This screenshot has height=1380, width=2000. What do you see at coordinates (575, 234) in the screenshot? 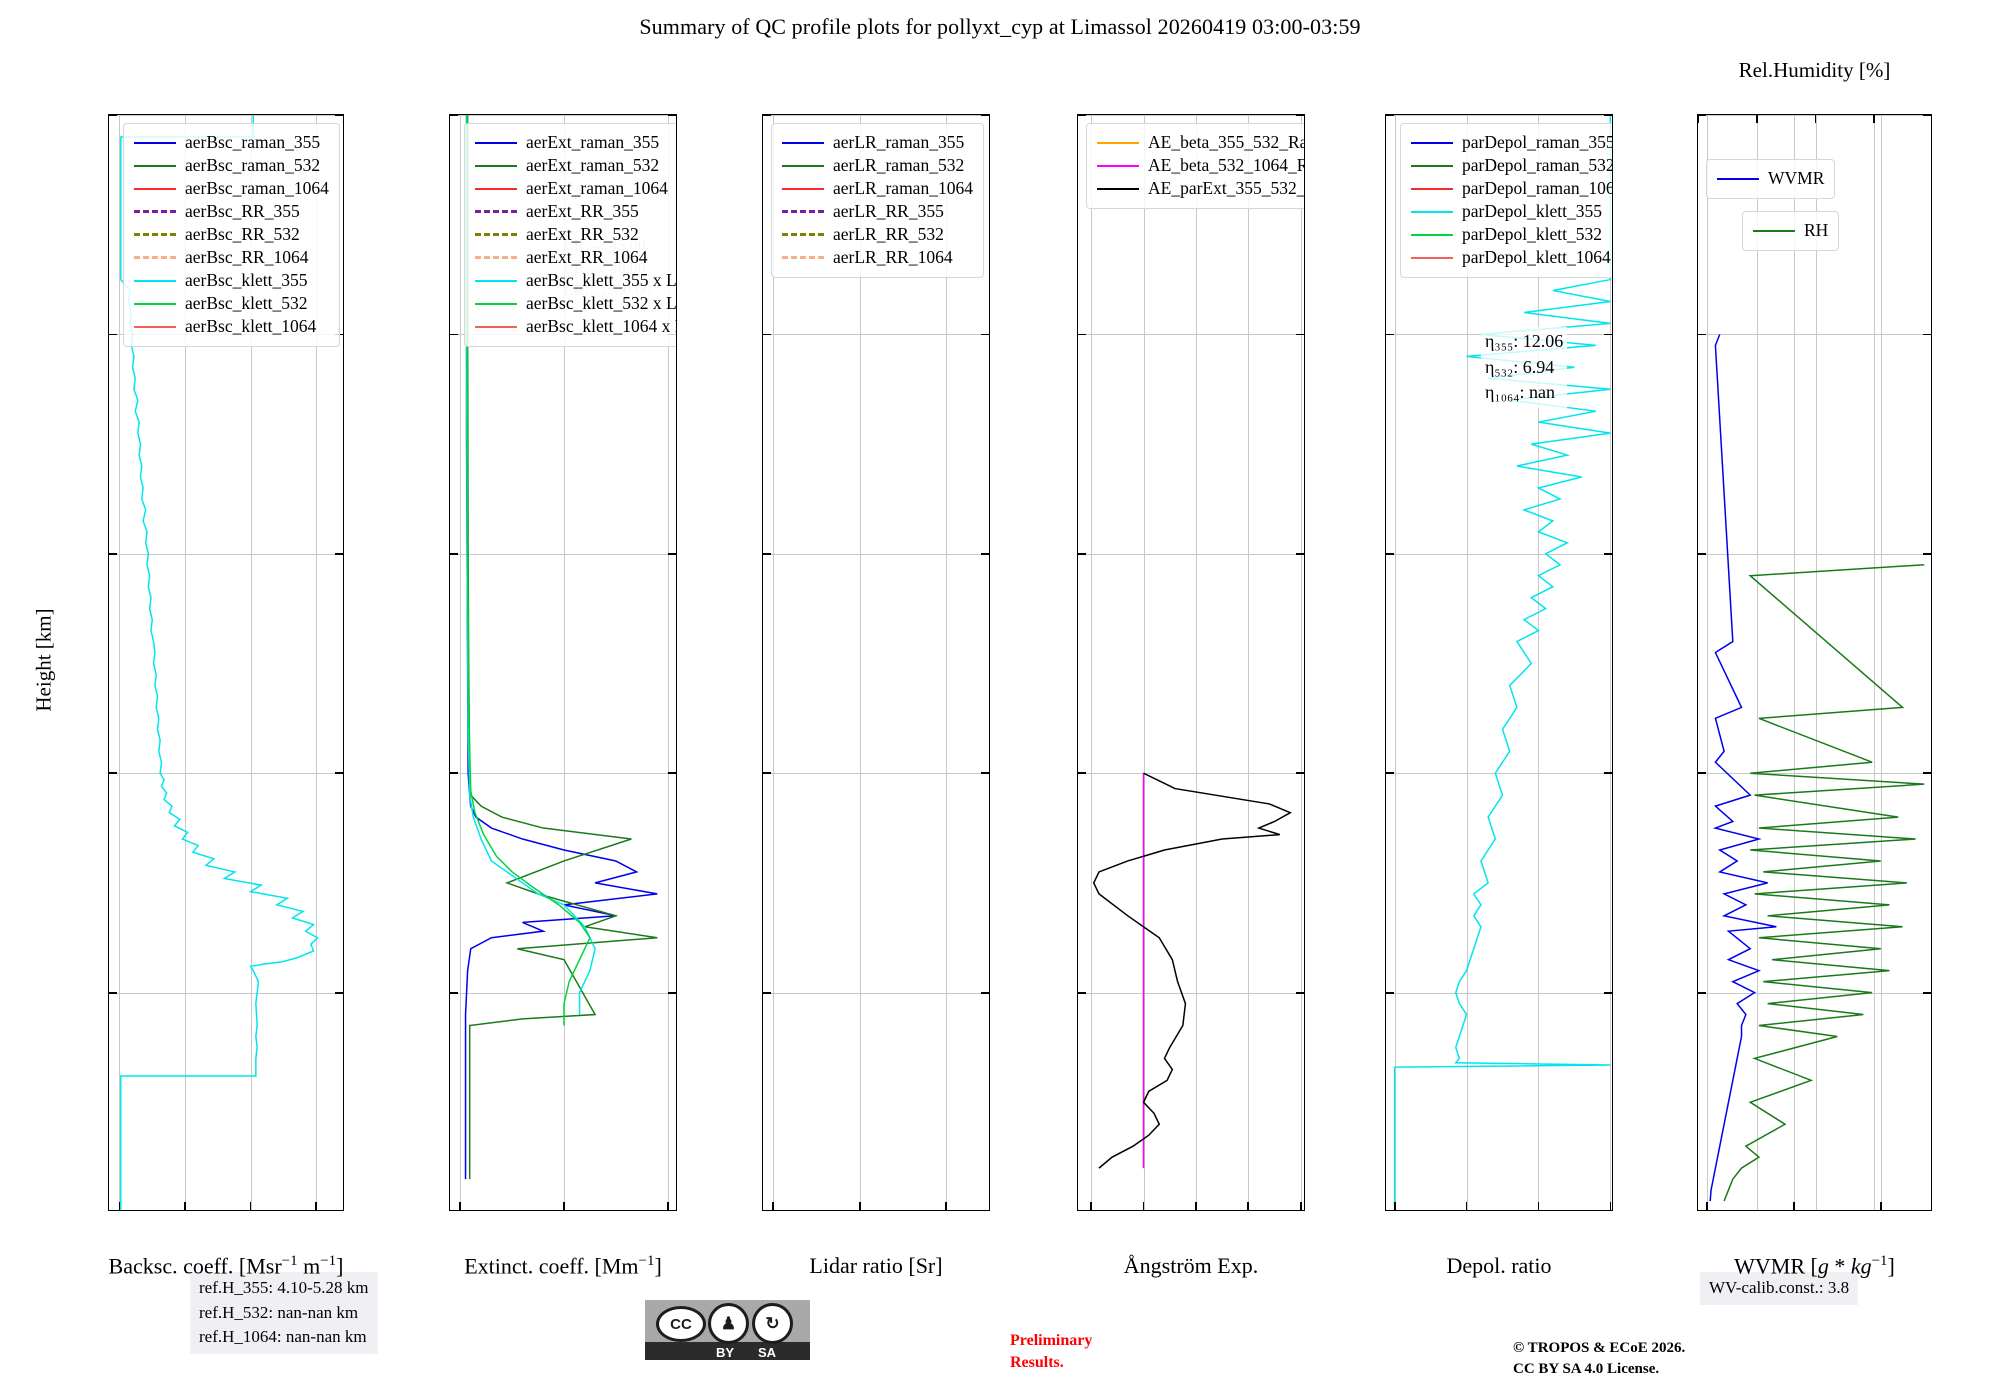
I see `legend-item: aerExt_RR_532` at bounding box center [575, 234].